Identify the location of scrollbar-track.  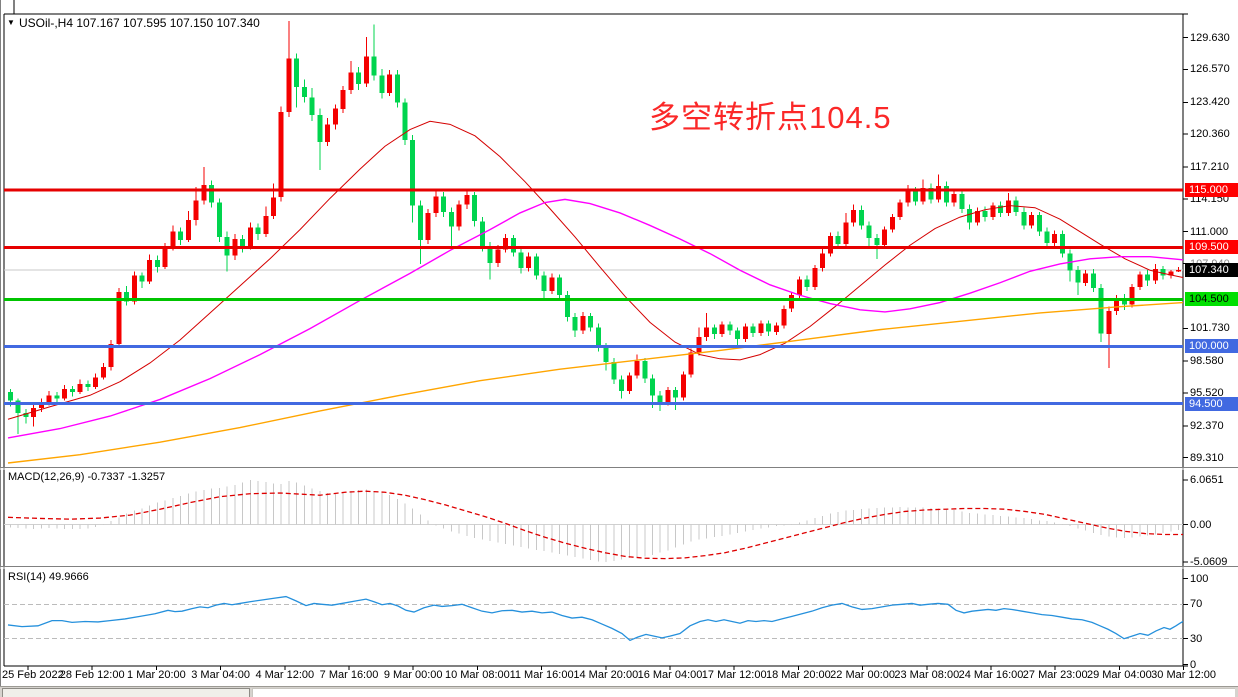
(743, 692).